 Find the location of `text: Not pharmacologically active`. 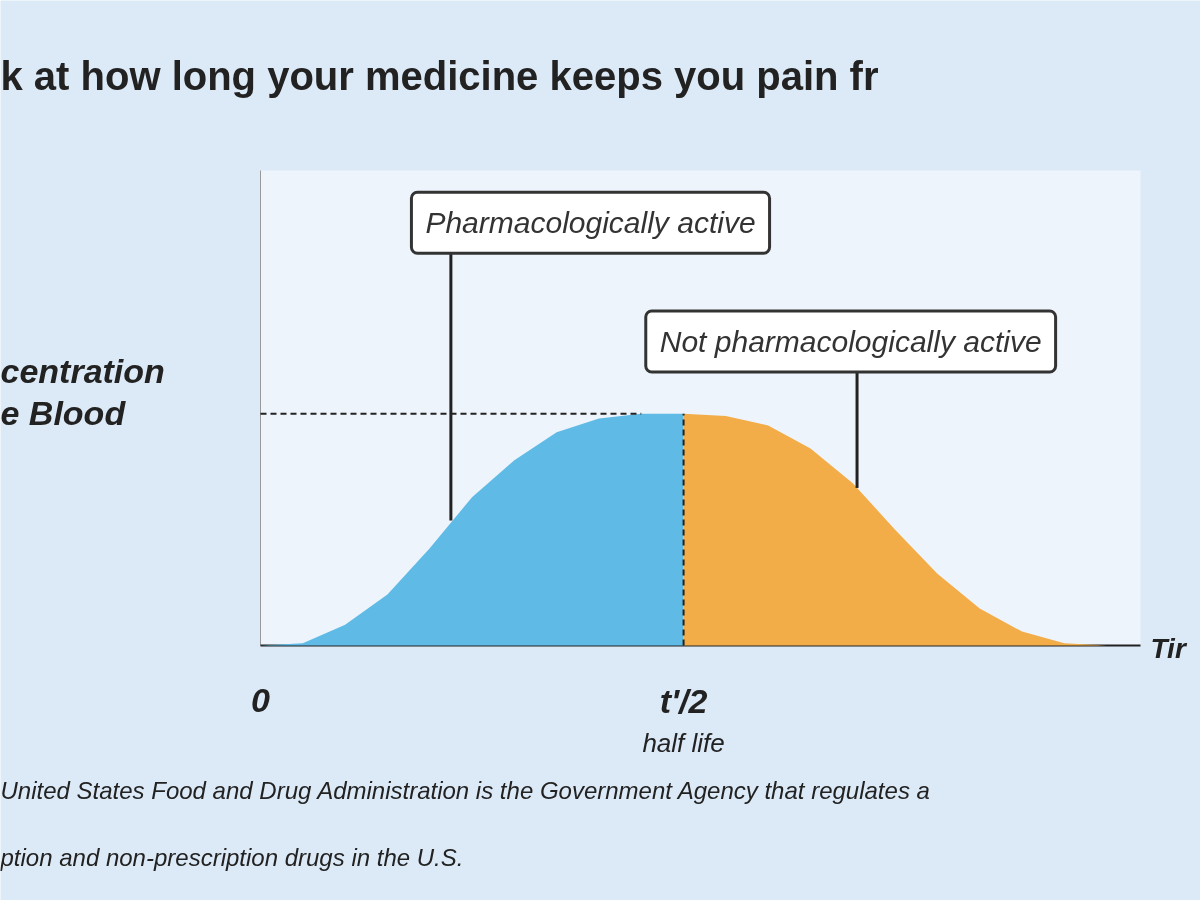

text: Not pharmacologically active is located at coordinates (850, 341).